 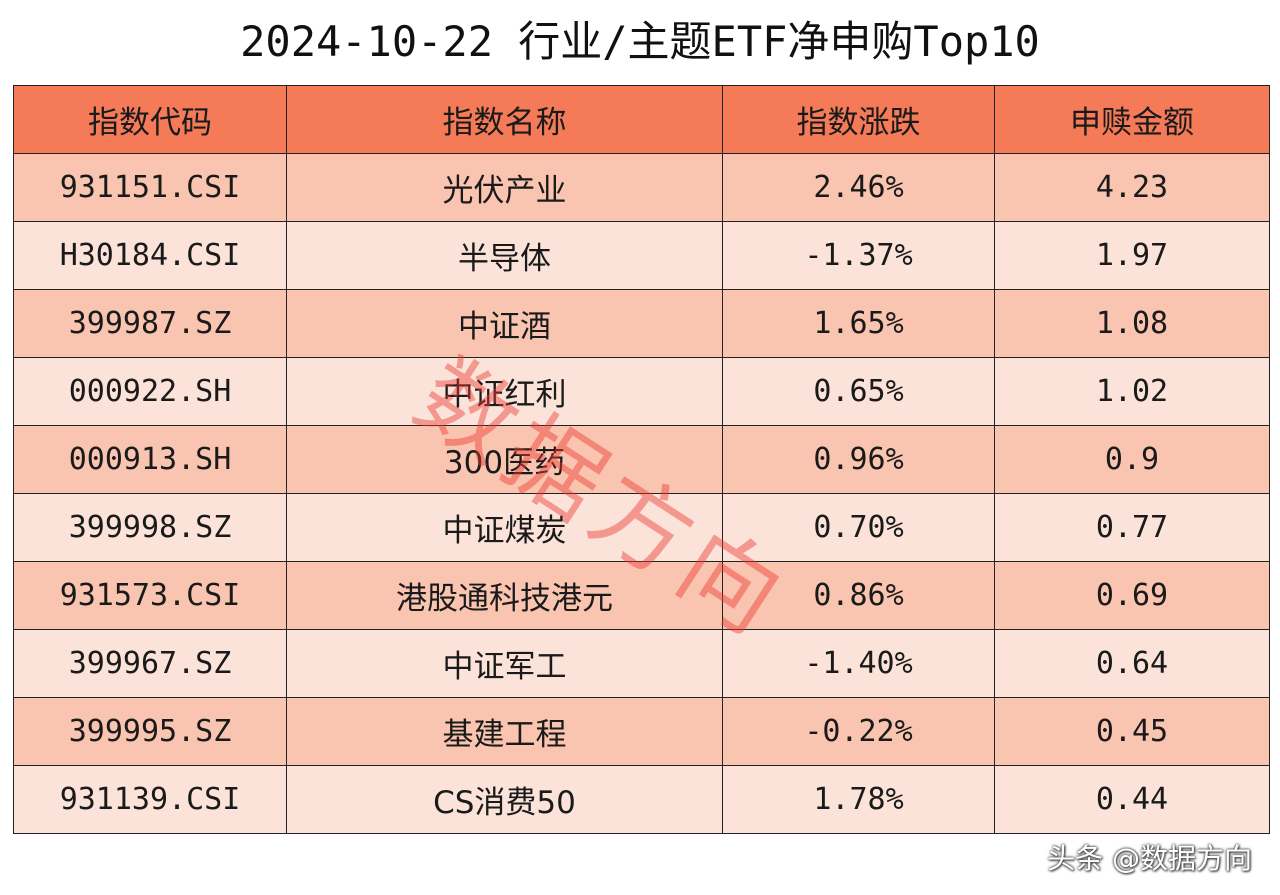 What do you see at coordinates (504, 731) in the screenshot?
I see `cell-index-name: 基建工程` at bounding box center [504, 731].